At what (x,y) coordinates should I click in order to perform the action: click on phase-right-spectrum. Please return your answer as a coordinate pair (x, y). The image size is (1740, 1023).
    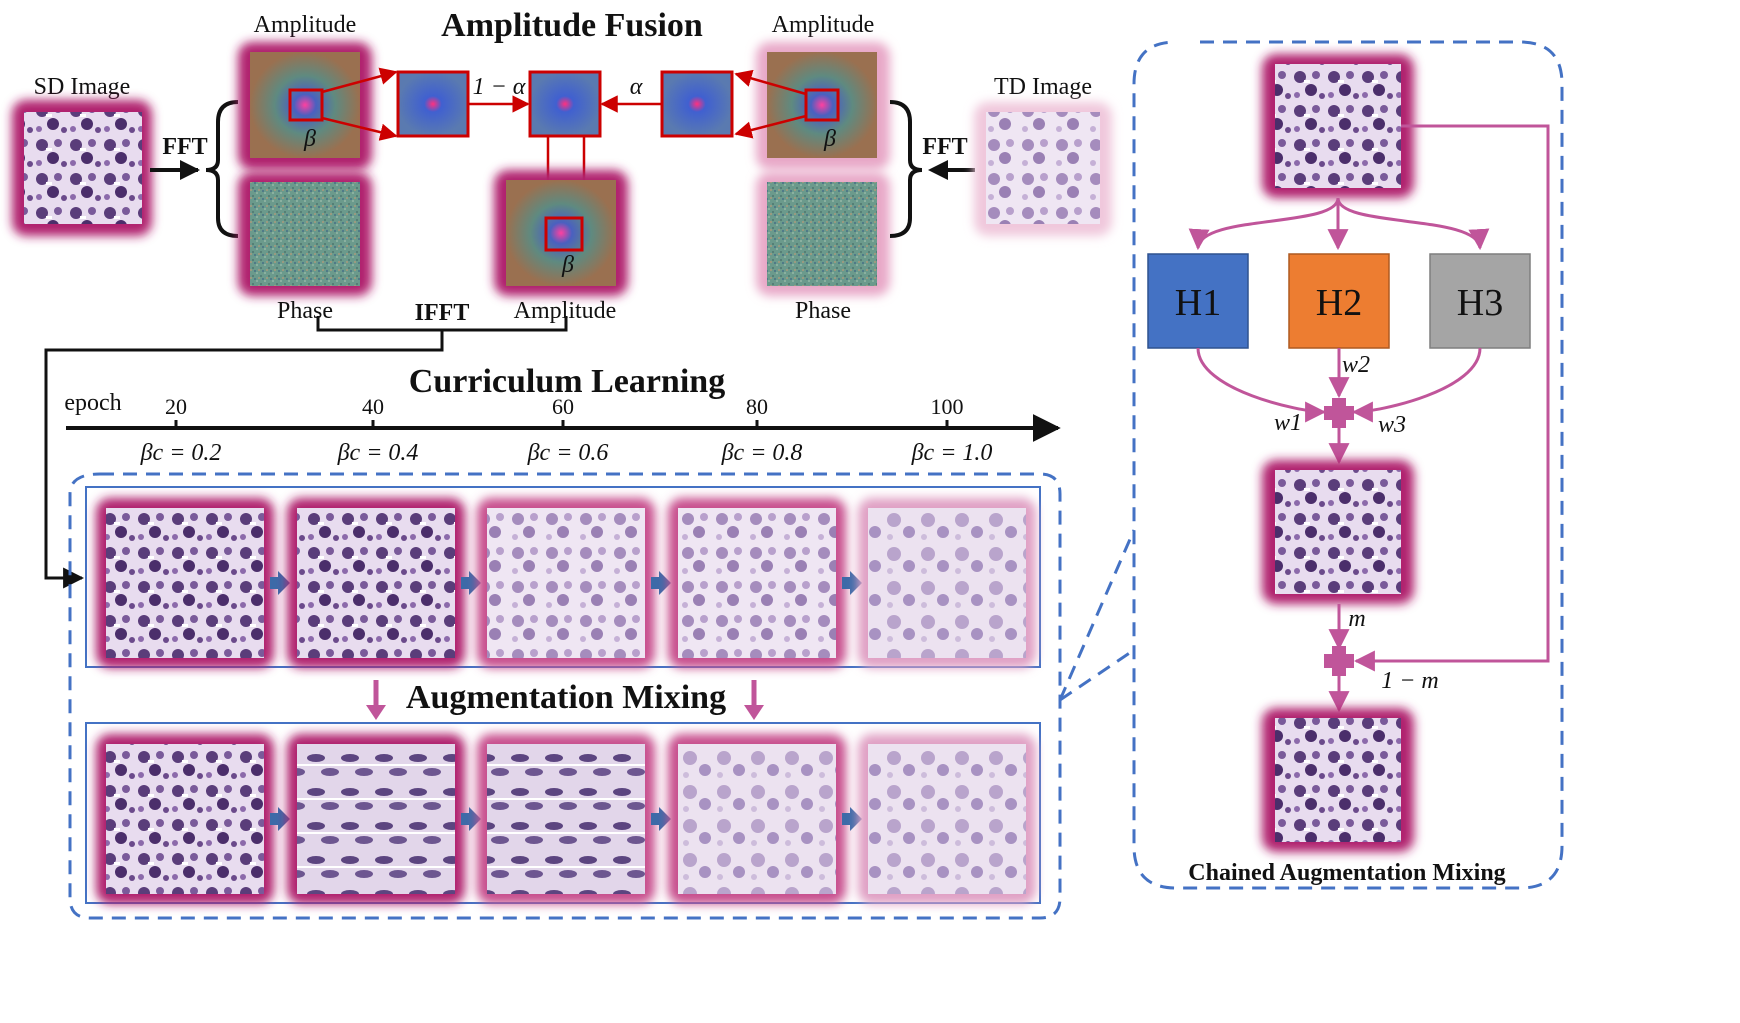
    Looking at the image, I should click on (822, 234).